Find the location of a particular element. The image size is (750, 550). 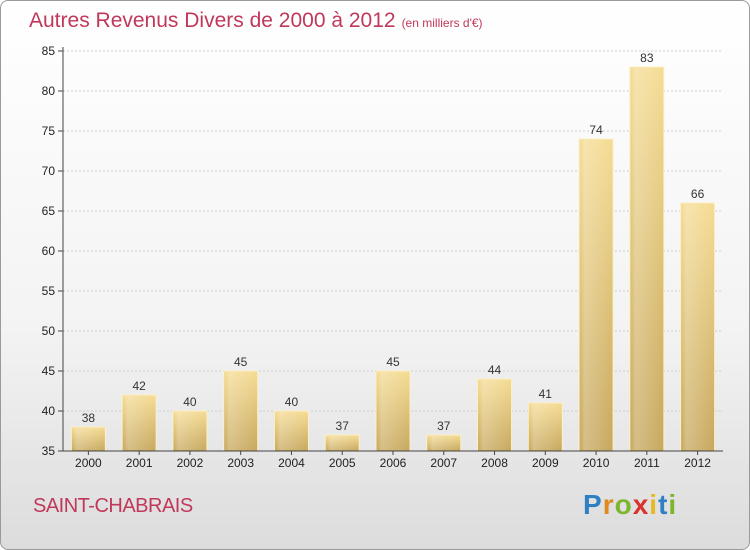

y-tick-label: 85 is located at coordinates (49, 51).